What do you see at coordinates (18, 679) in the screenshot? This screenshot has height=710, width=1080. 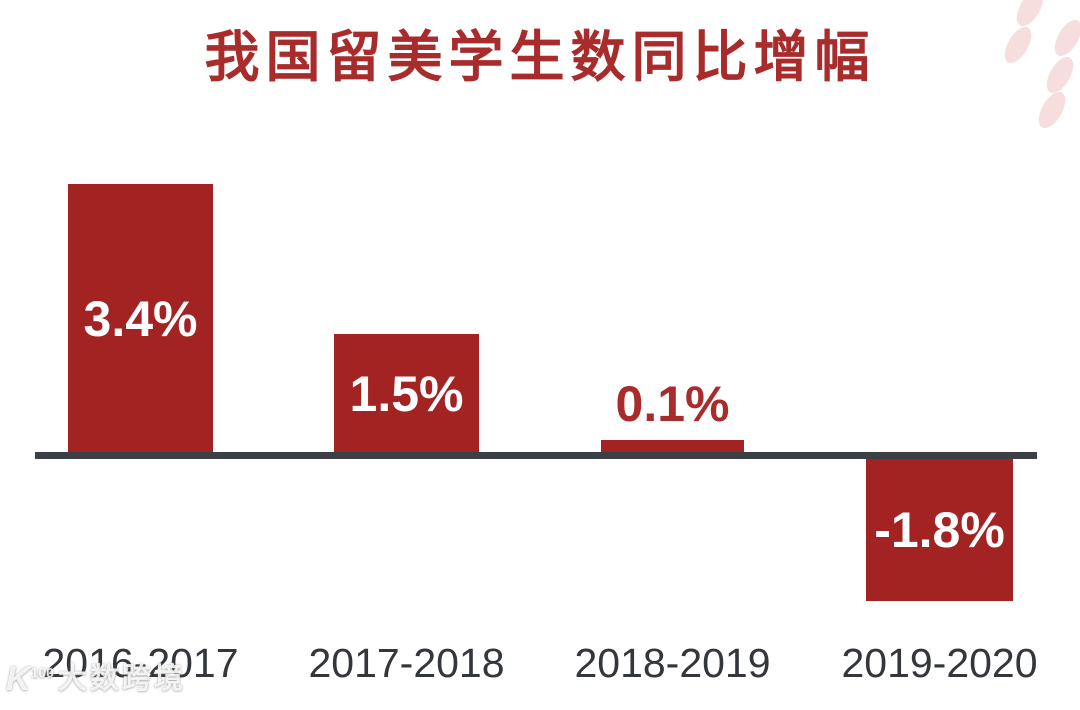 I see `watermark-logo-letter: K` at bounding box center [18, 679].